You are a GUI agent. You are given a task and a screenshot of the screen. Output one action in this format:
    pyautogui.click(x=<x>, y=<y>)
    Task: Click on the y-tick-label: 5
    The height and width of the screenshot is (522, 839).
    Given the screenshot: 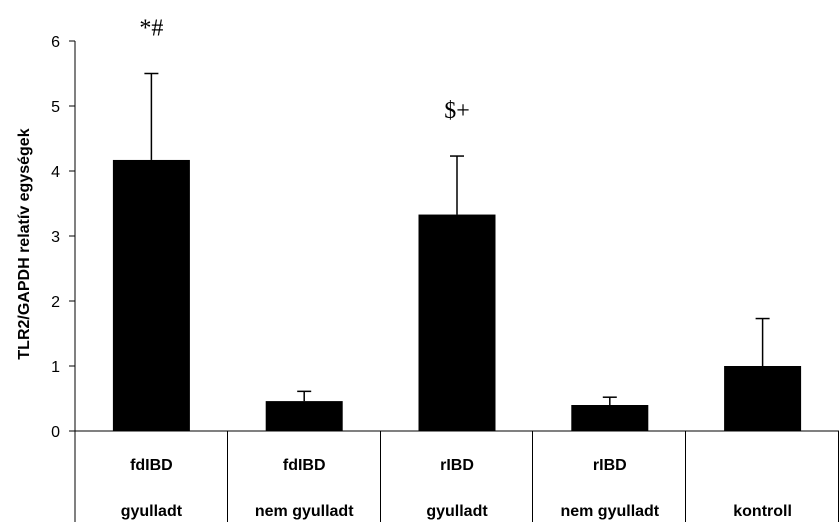 What is the action you would take?
    pyautogui.click(x=55, y=107)
    